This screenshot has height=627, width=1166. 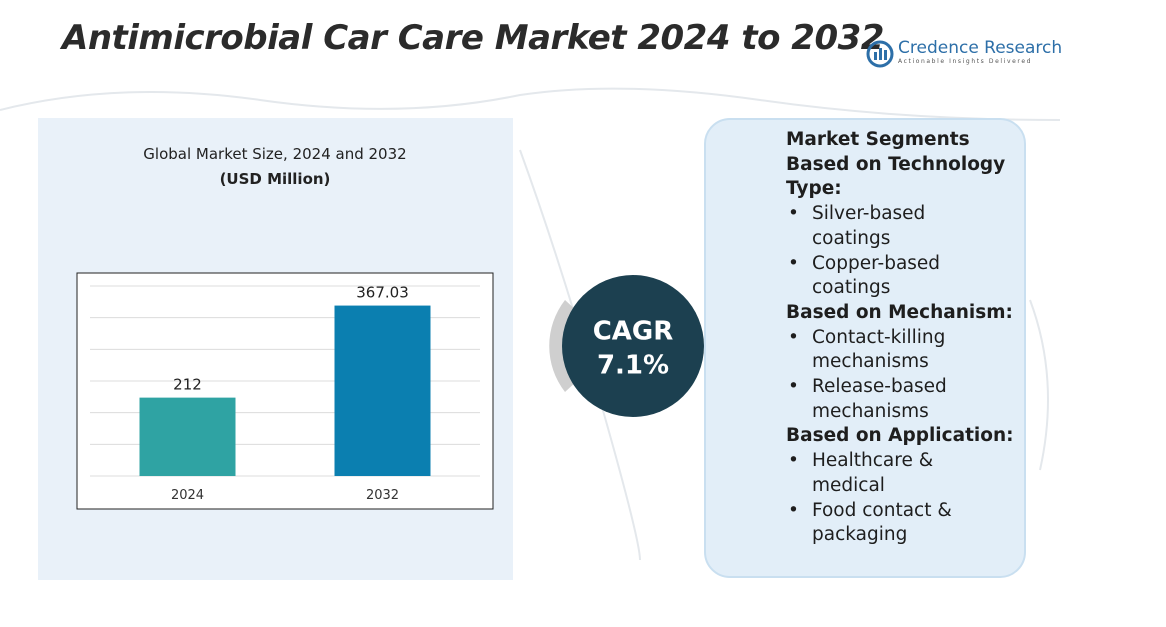 What do you see at coordinates (965, 61) in the screenshot?
I see `logo-tagline: Actionable Insights Delivered` at bounding box center [965, 61].